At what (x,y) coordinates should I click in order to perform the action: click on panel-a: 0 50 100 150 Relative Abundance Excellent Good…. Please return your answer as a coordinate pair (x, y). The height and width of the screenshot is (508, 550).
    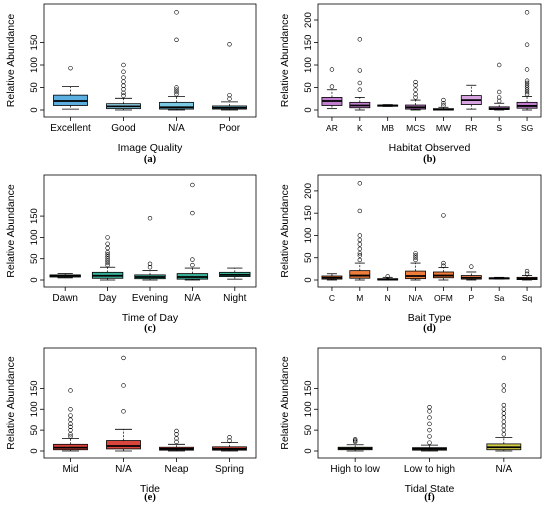
    Looking at the image, I should click on (131, 84).